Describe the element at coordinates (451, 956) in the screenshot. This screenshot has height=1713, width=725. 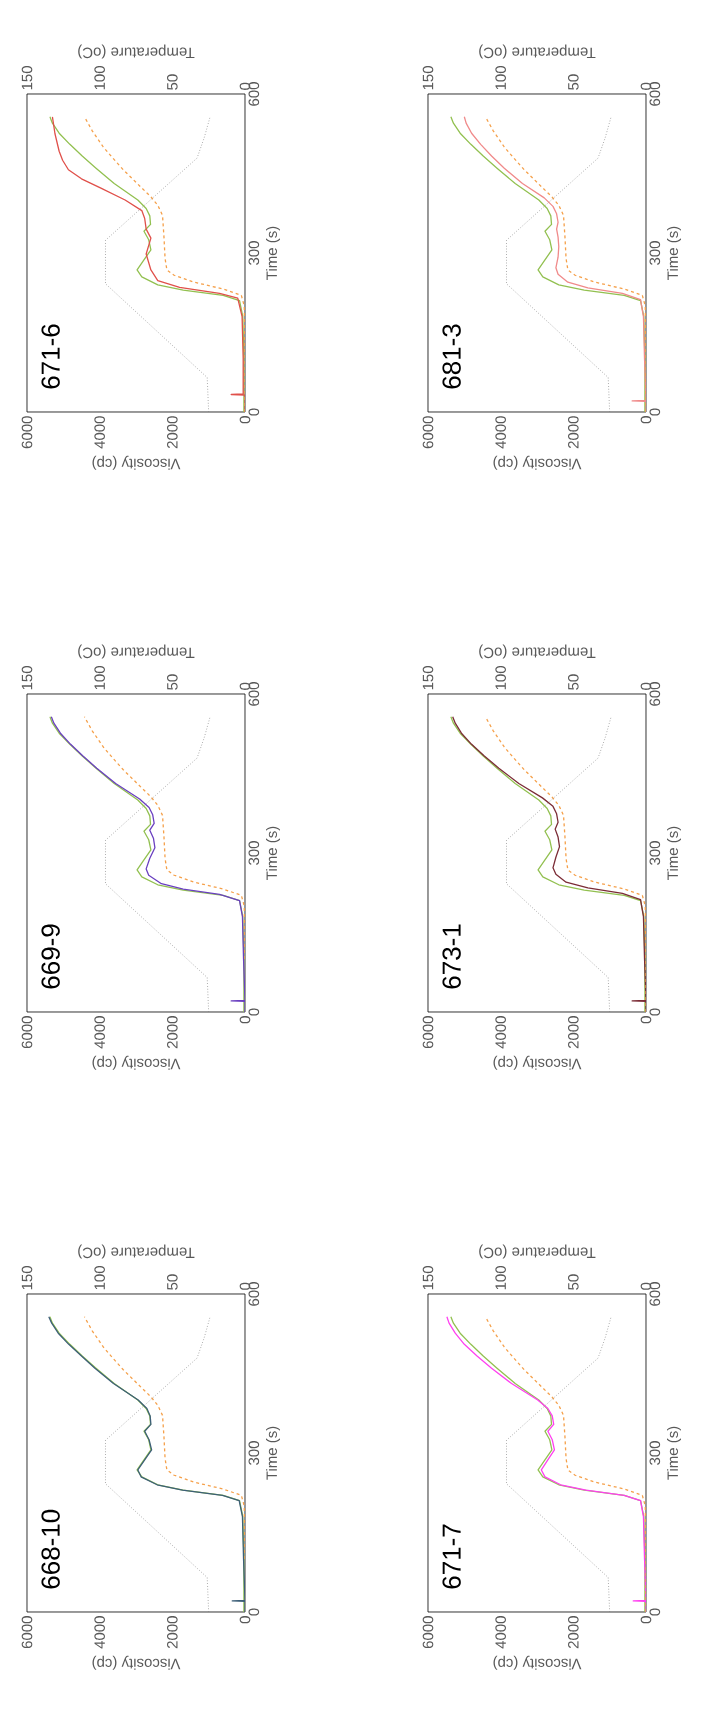
I see `text: 673-1` at that location.